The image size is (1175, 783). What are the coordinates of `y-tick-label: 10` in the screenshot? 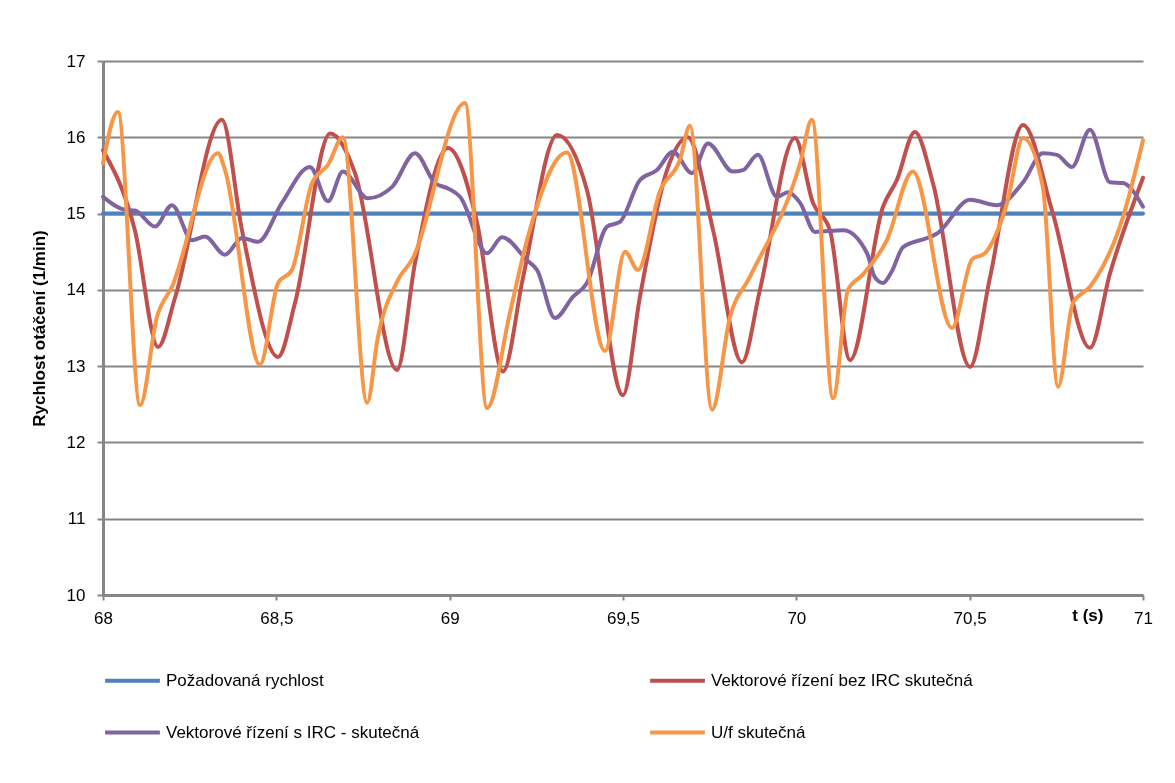 It's located at (76, 595).